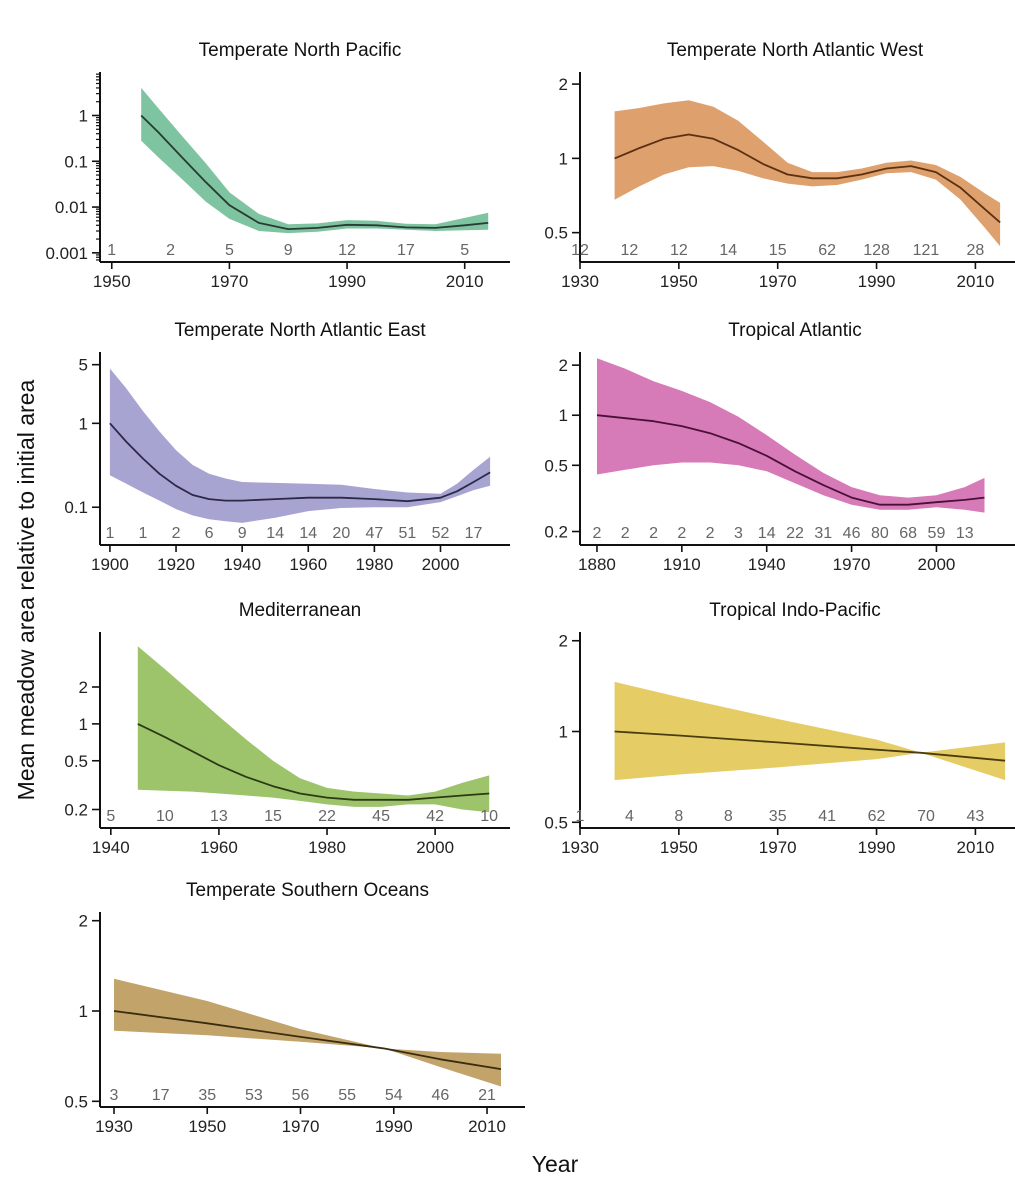  Describe the element at coordinates (165, 816) in the screenshot. I see `sample-count: 10` at that location.